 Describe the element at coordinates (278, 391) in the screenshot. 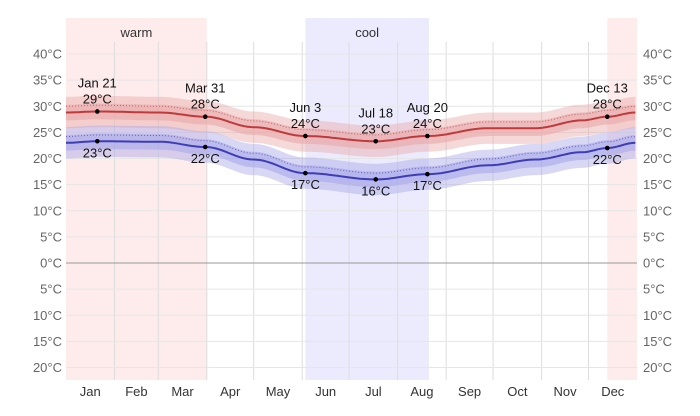

I see `month-label: May` at that location.